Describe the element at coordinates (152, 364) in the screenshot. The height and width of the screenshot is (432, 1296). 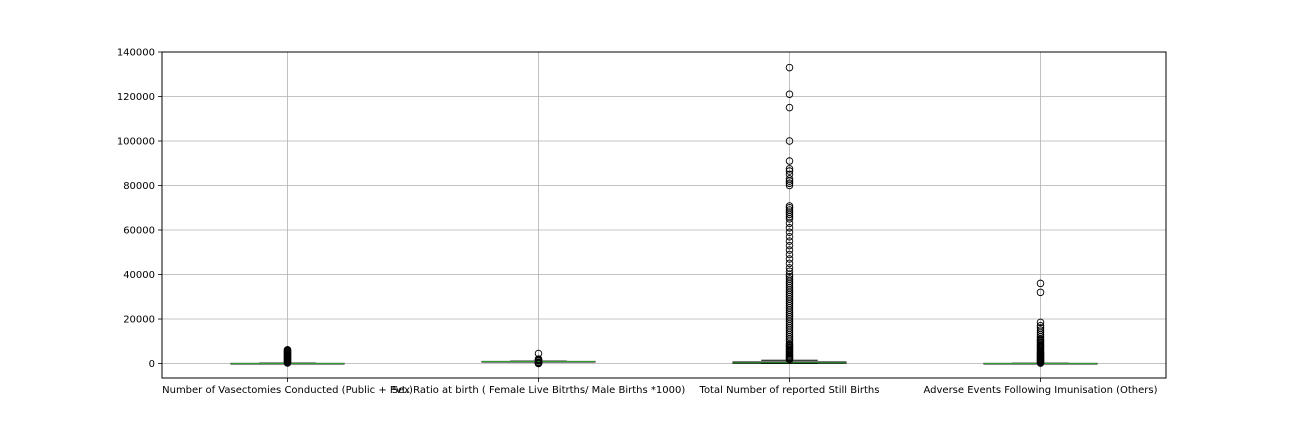
I see `y-tick-label: 0` at that location.